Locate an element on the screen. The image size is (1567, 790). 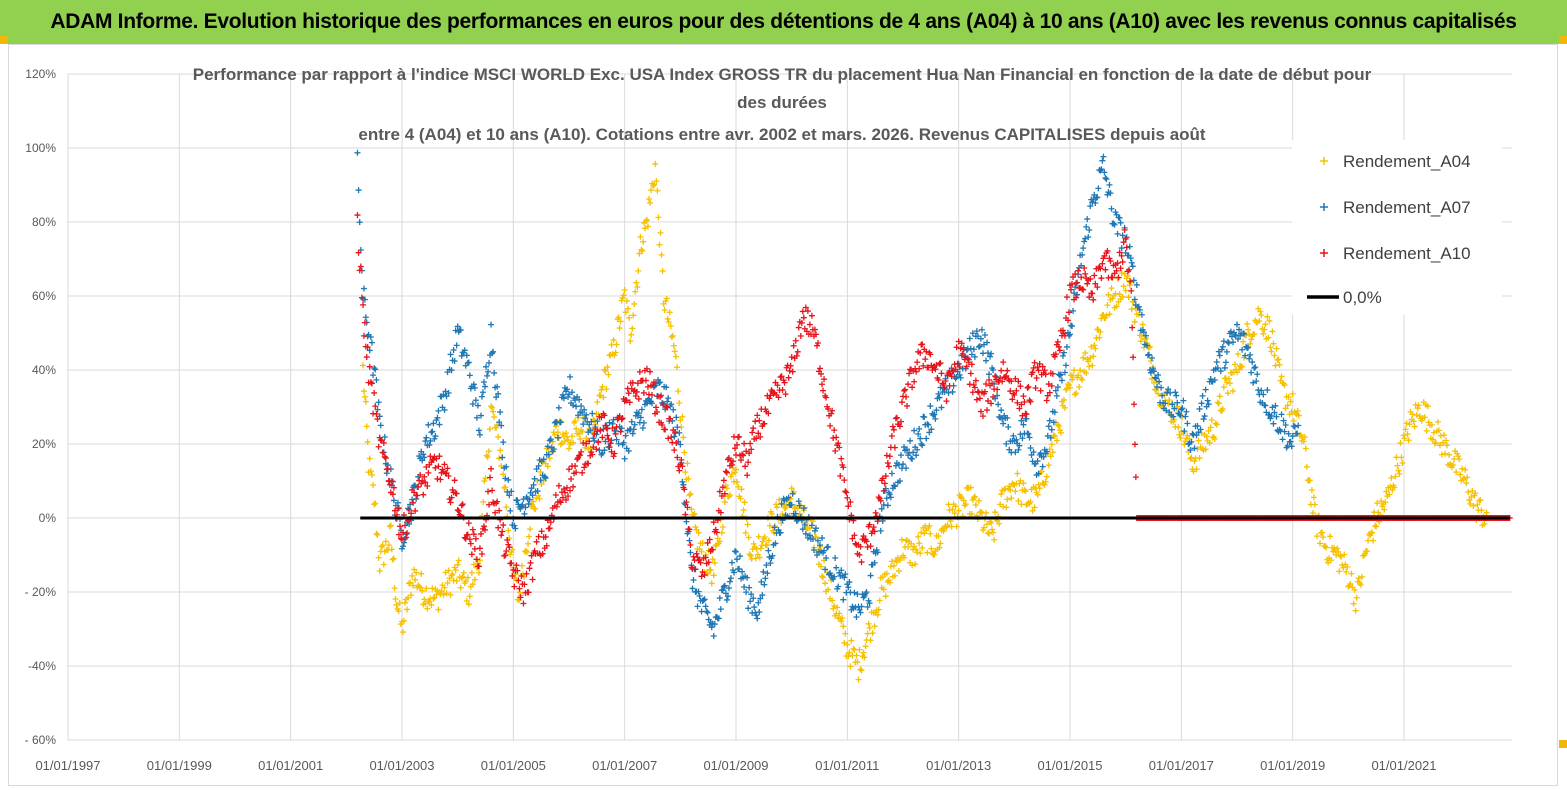
resize-handle-top-right is located at coordinates (1563, 40).